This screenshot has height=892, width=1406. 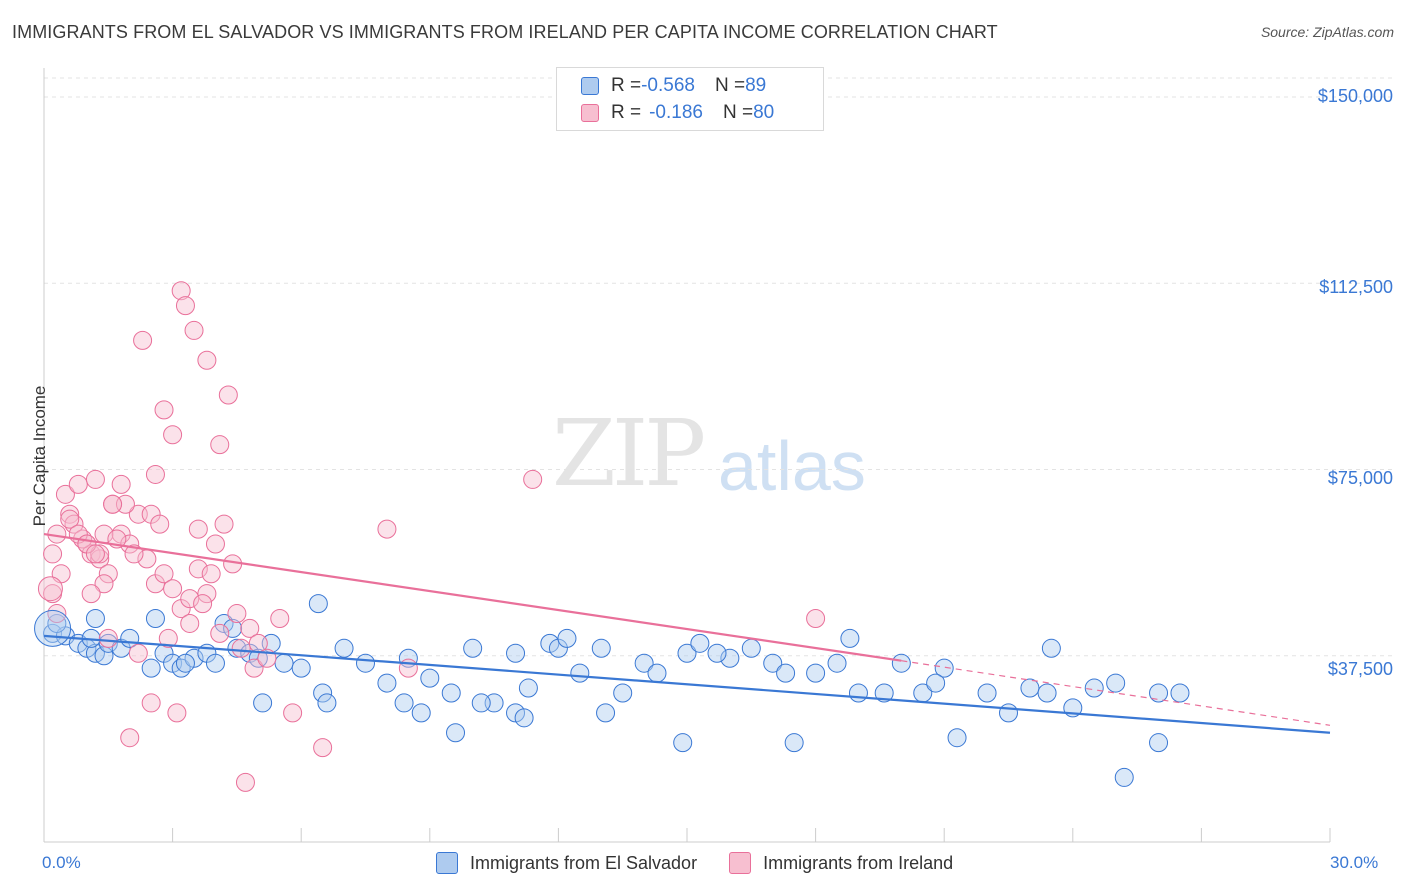 I want to click on el-salvador-swatch, so click(x=590, y=86).